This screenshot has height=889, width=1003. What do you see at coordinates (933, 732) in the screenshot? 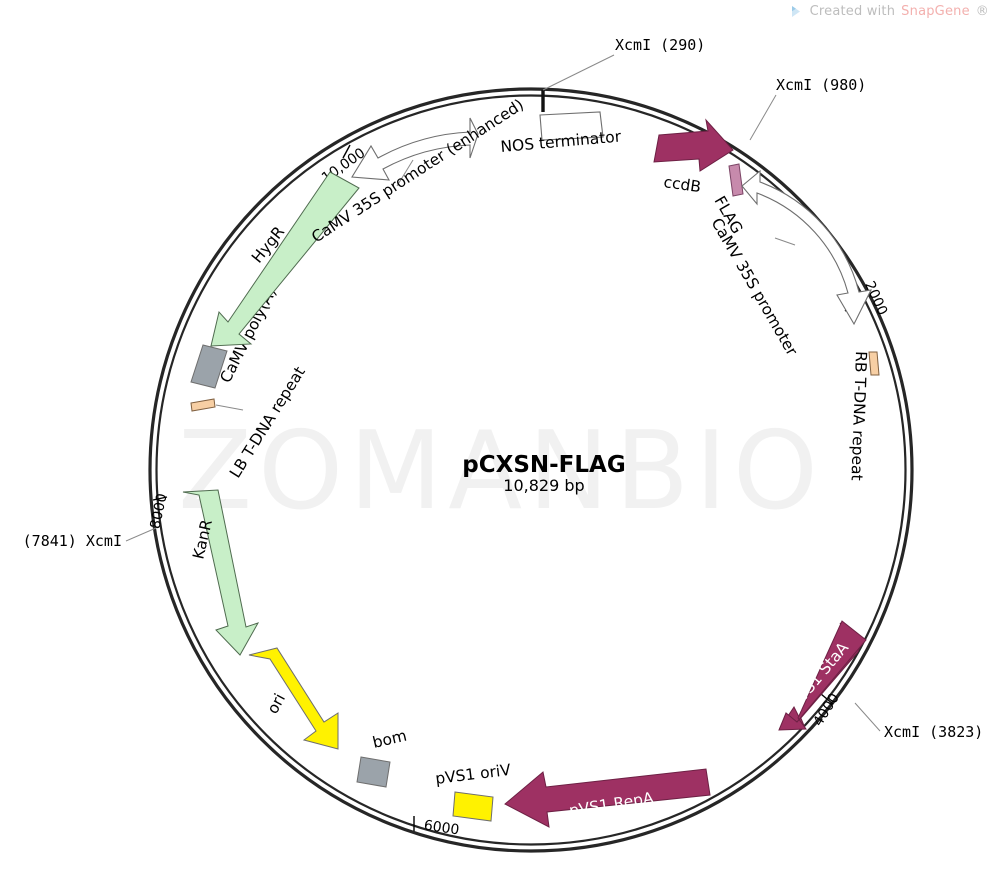
I see `restriction-site-label: XcmI (3823)` at bounding box center [933, 732].